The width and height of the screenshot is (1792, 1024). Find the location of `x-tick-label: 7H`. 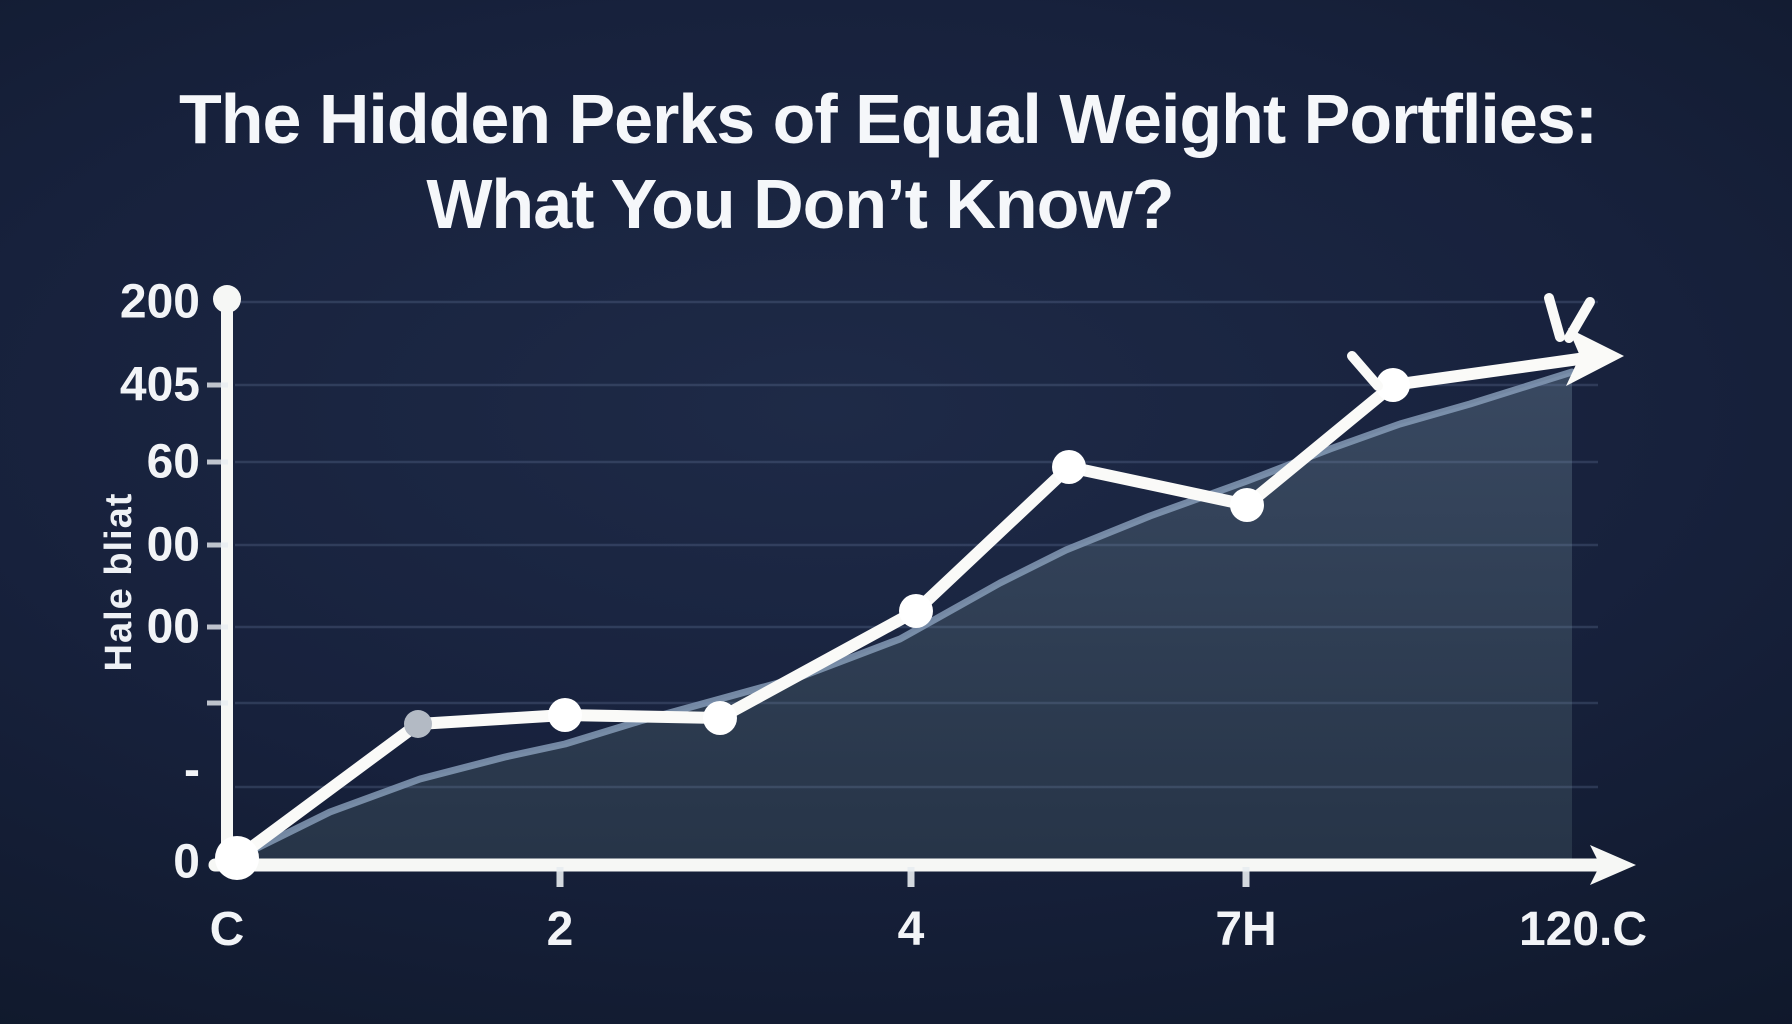

x-tick-label: 7H is located at coordinates (1245, 929).